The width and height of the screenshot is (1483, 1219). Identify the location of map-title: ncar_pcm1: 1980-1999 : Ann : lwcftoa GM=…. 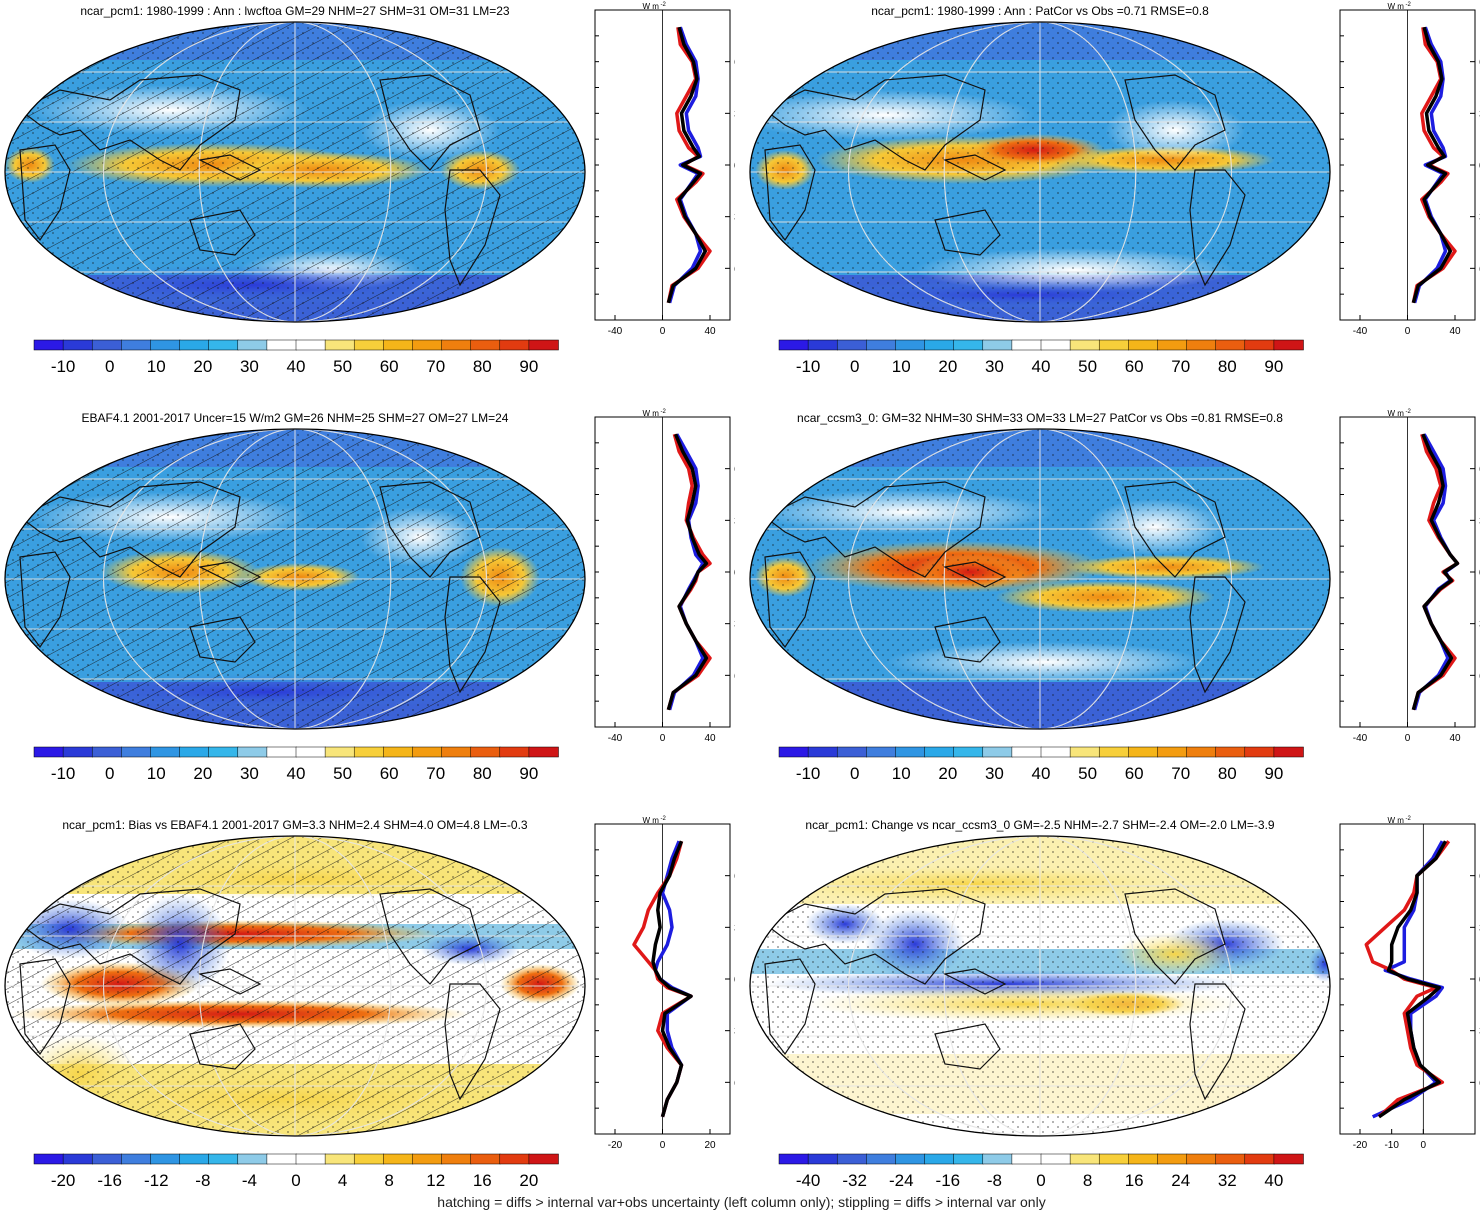
(295, 11).